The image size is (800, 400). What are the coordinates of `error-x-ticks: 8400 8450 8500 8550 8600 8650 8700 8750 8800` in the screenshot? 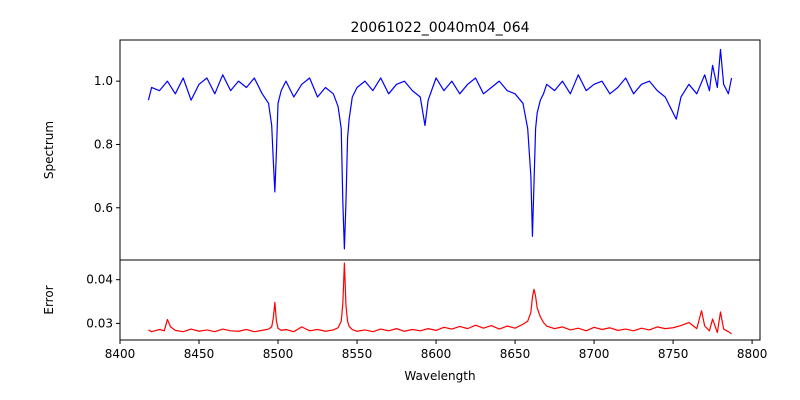 It's located at (436, 350).